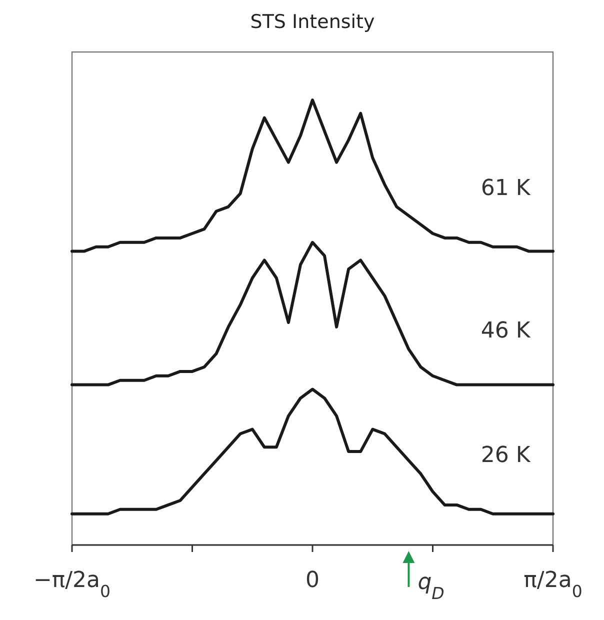 The width and height of the screenshot is (604, 620). Describe the element at coordinates (312, 22) in the screenshot. I see `chart-title: STS Intensity` at that location.